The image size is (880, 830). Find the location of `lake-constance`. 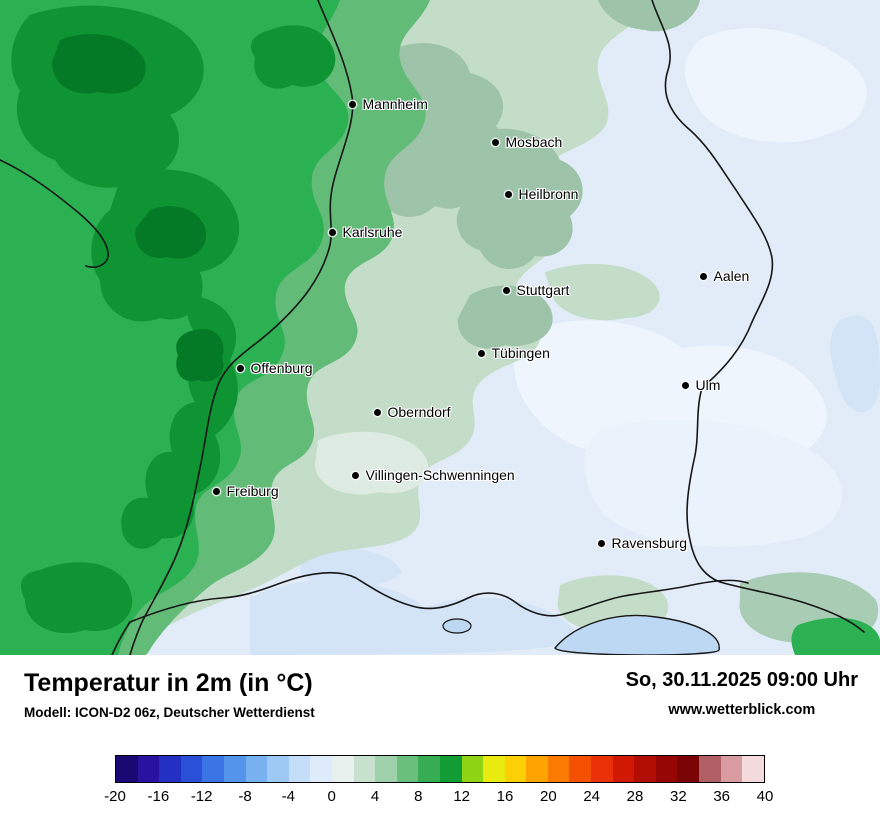

lake-constance is located at coordinates (637, 634).